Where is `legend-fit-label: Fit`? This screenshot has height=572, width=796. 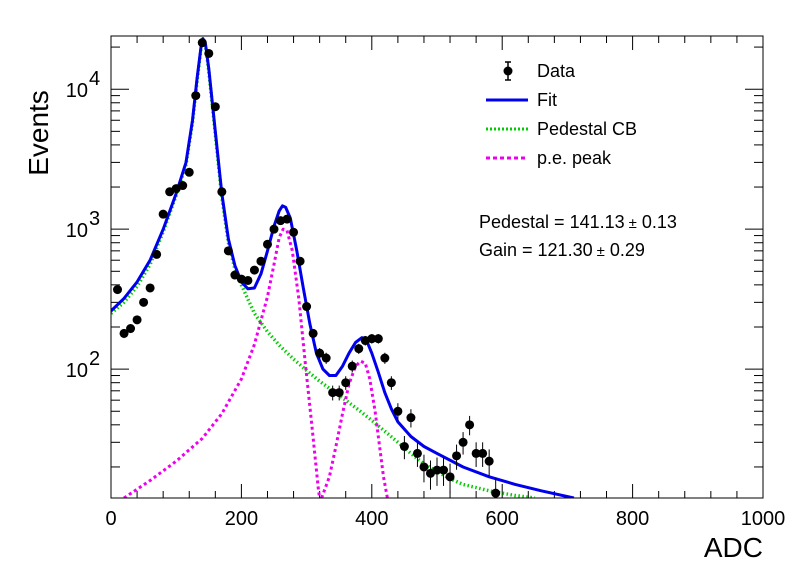 legend-fit-label: Fit is located at coordinates (547, 100).